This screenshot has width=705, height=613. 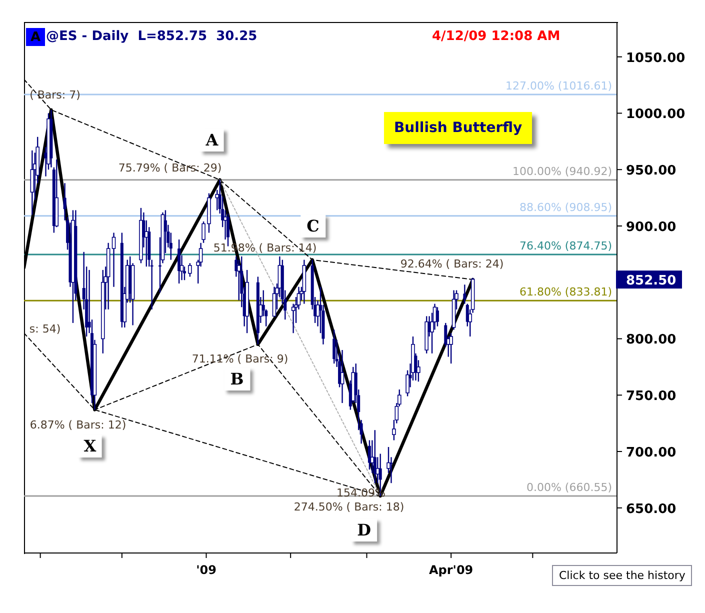 What do you see at coordinates (364, 530) in the screenshot?
I see `annotation: D` at bounding box center [364, 530].